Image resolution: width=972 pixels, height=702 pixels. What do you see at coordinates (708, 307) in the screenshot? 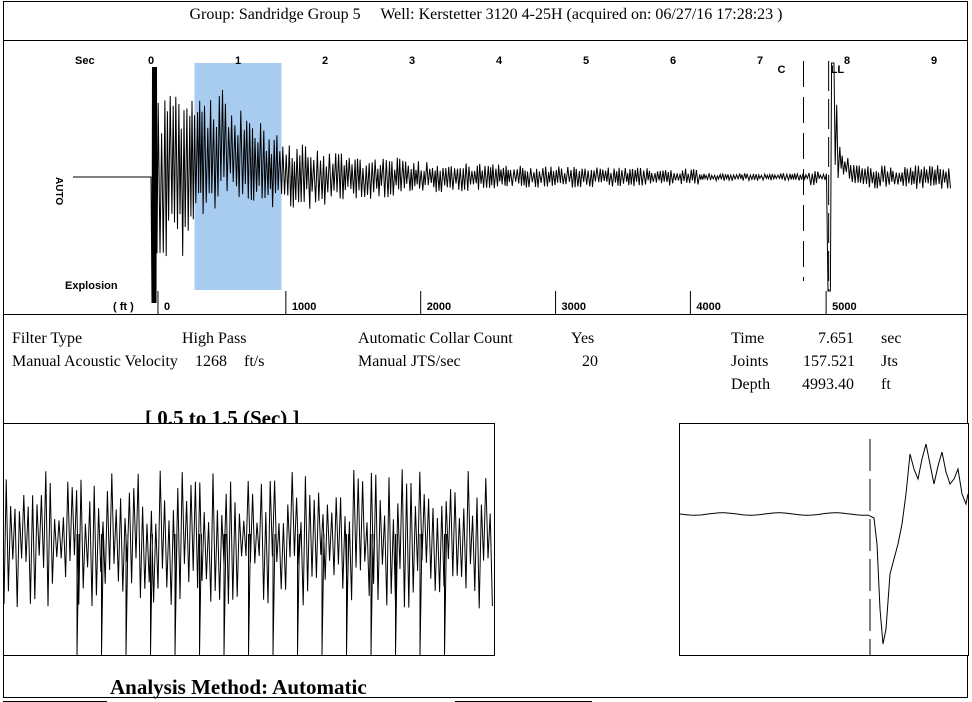
I see `depth-tick-label: 4000` at bounding box center [708, 307].